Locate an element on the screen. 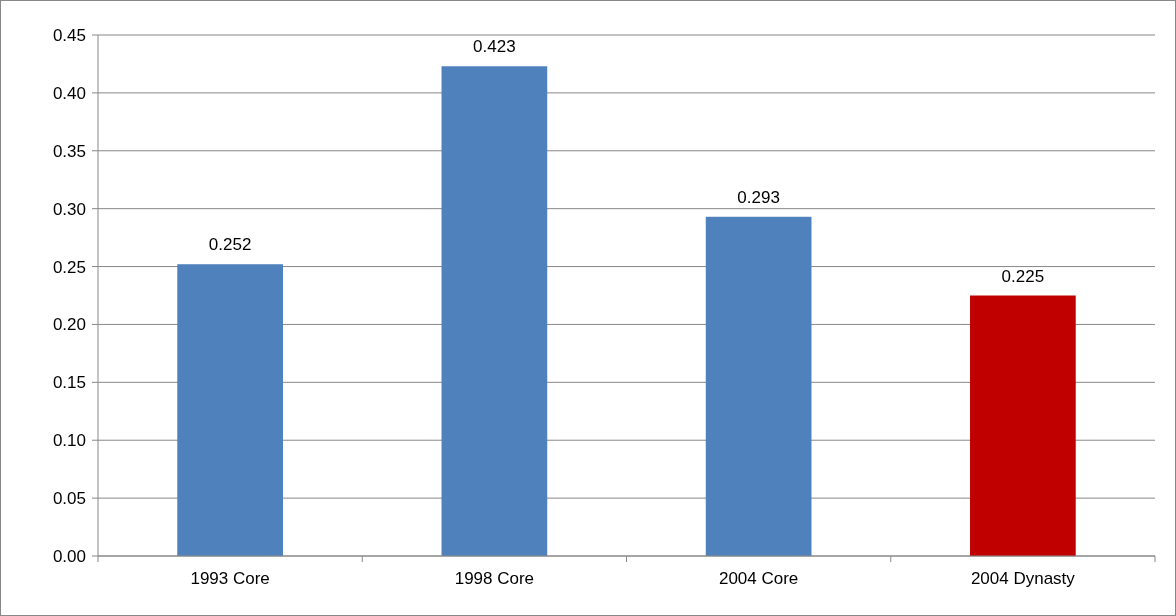  x-tick-label: 1998 Core is located at coordinates (494, 578).